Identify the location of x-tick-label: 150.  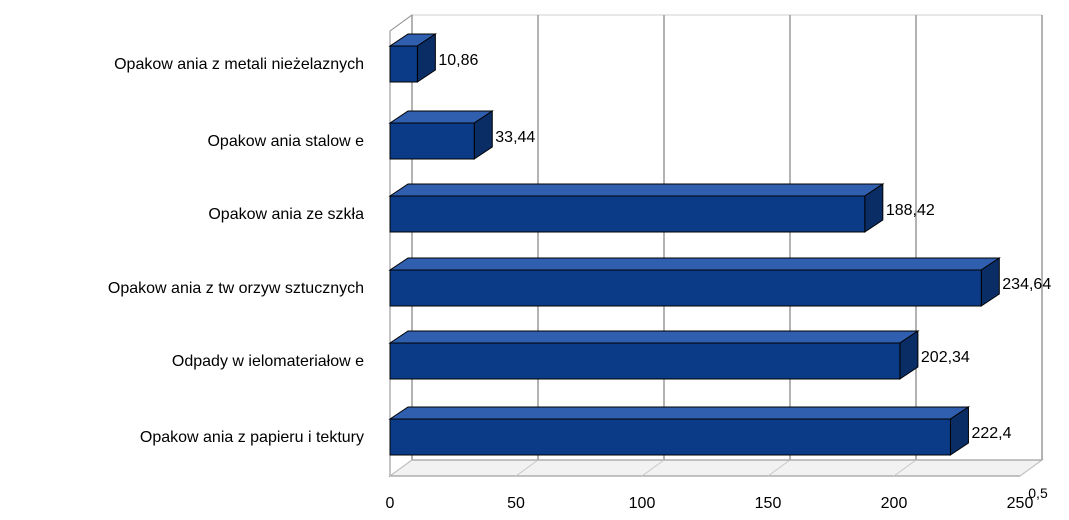
(768, 503).